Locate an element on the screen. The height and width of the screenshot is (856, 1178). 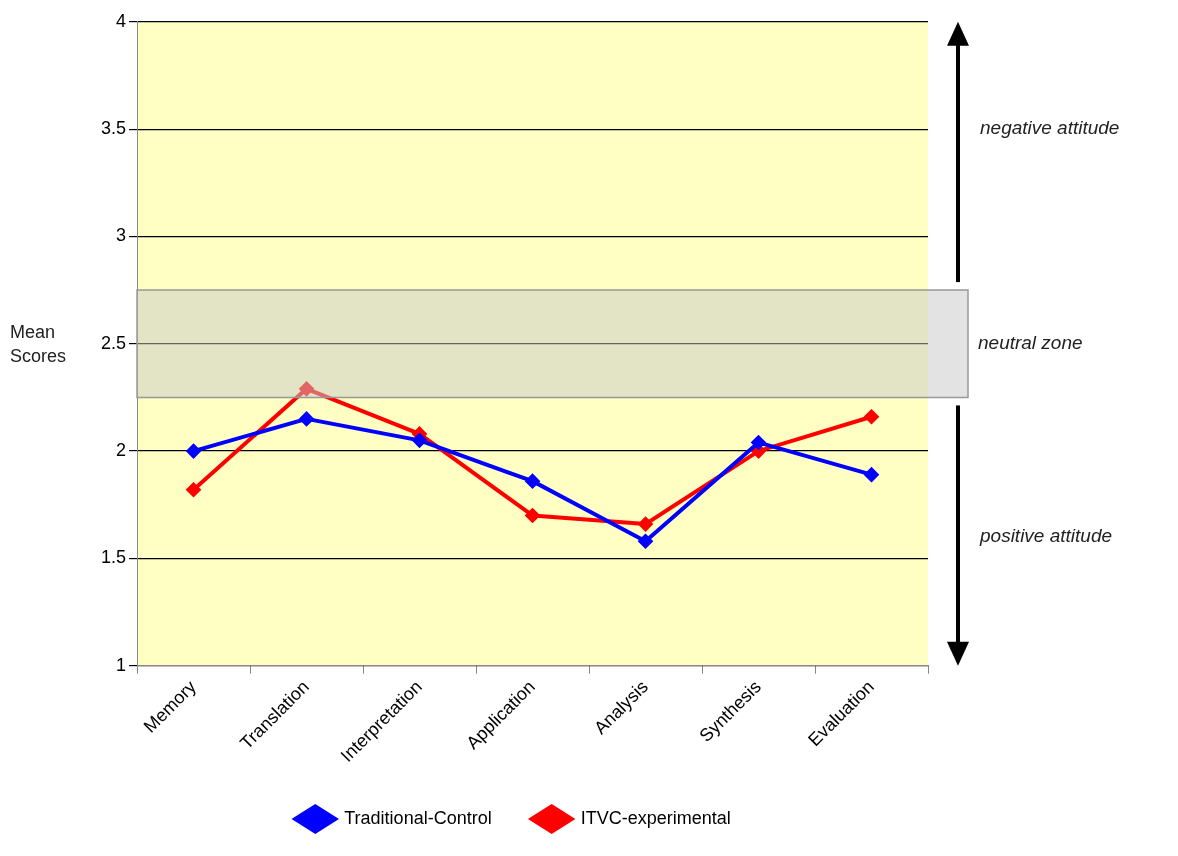
y-axis-title: Mean Scores is located at coordinates (38, 344).